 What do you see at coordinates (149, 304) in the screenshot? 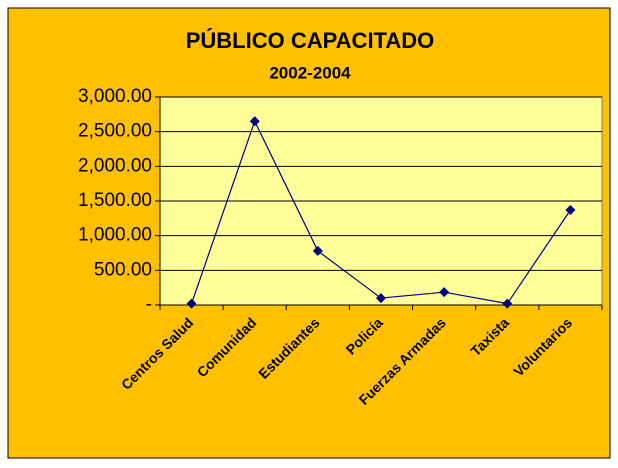
I see `y-tick-label: -` at bounding box center [149, 304].